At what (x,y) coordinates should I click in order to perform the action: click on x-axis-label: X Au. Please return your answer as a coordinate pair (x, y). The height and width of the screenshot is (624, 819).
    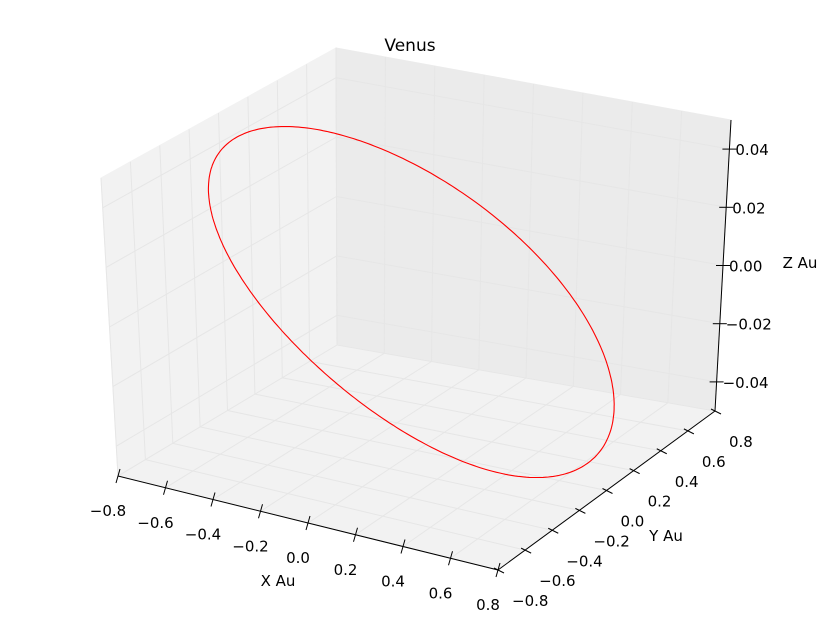
    Looking at the image, I should click on (278, 581).